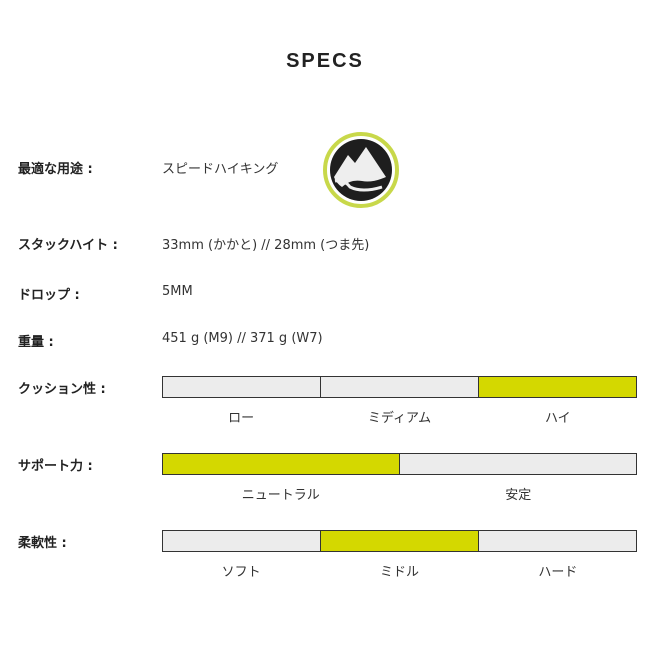 This screenshot has height=650, width=650. I want to click on stack-height-value: 33mm (かかと) // 28mm (つま先), so click(266, 245).